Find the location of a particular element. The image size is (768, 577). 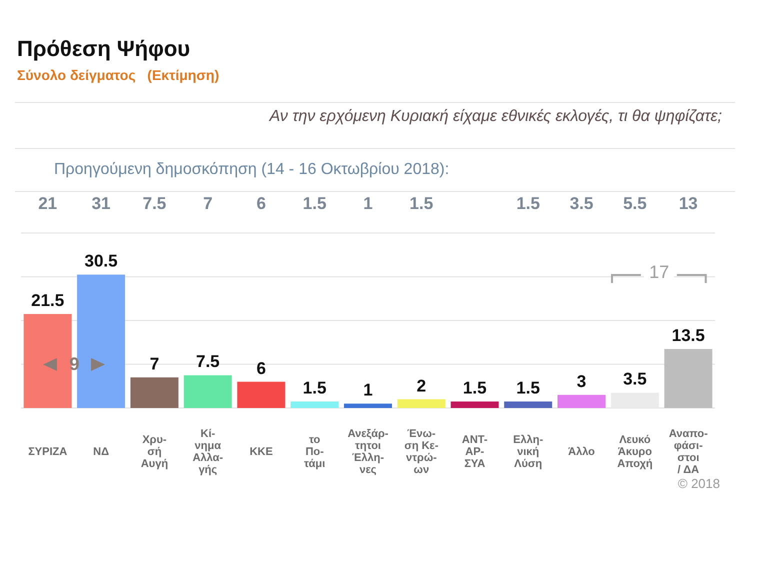

x-tick-label: Άλλο is located at coordinates (582, 452).